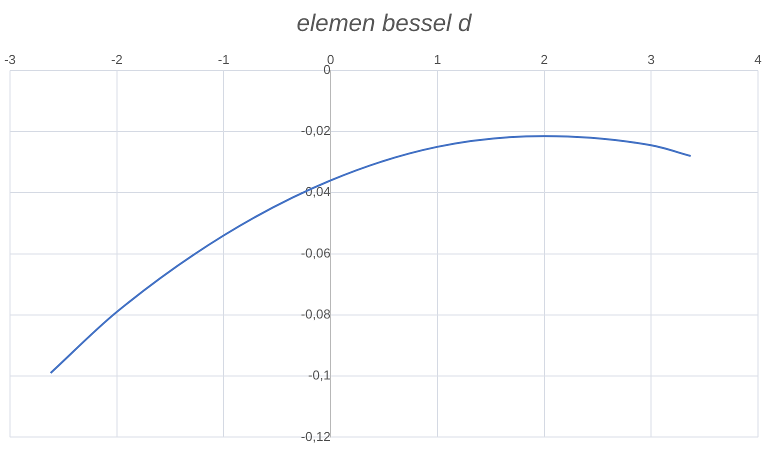 This screenshot has height=451, width=764. What do you see at coordinates (315, 436) in the screenshot?
I see `y-tick-label: -0,12` at bounding box center [315, 436].